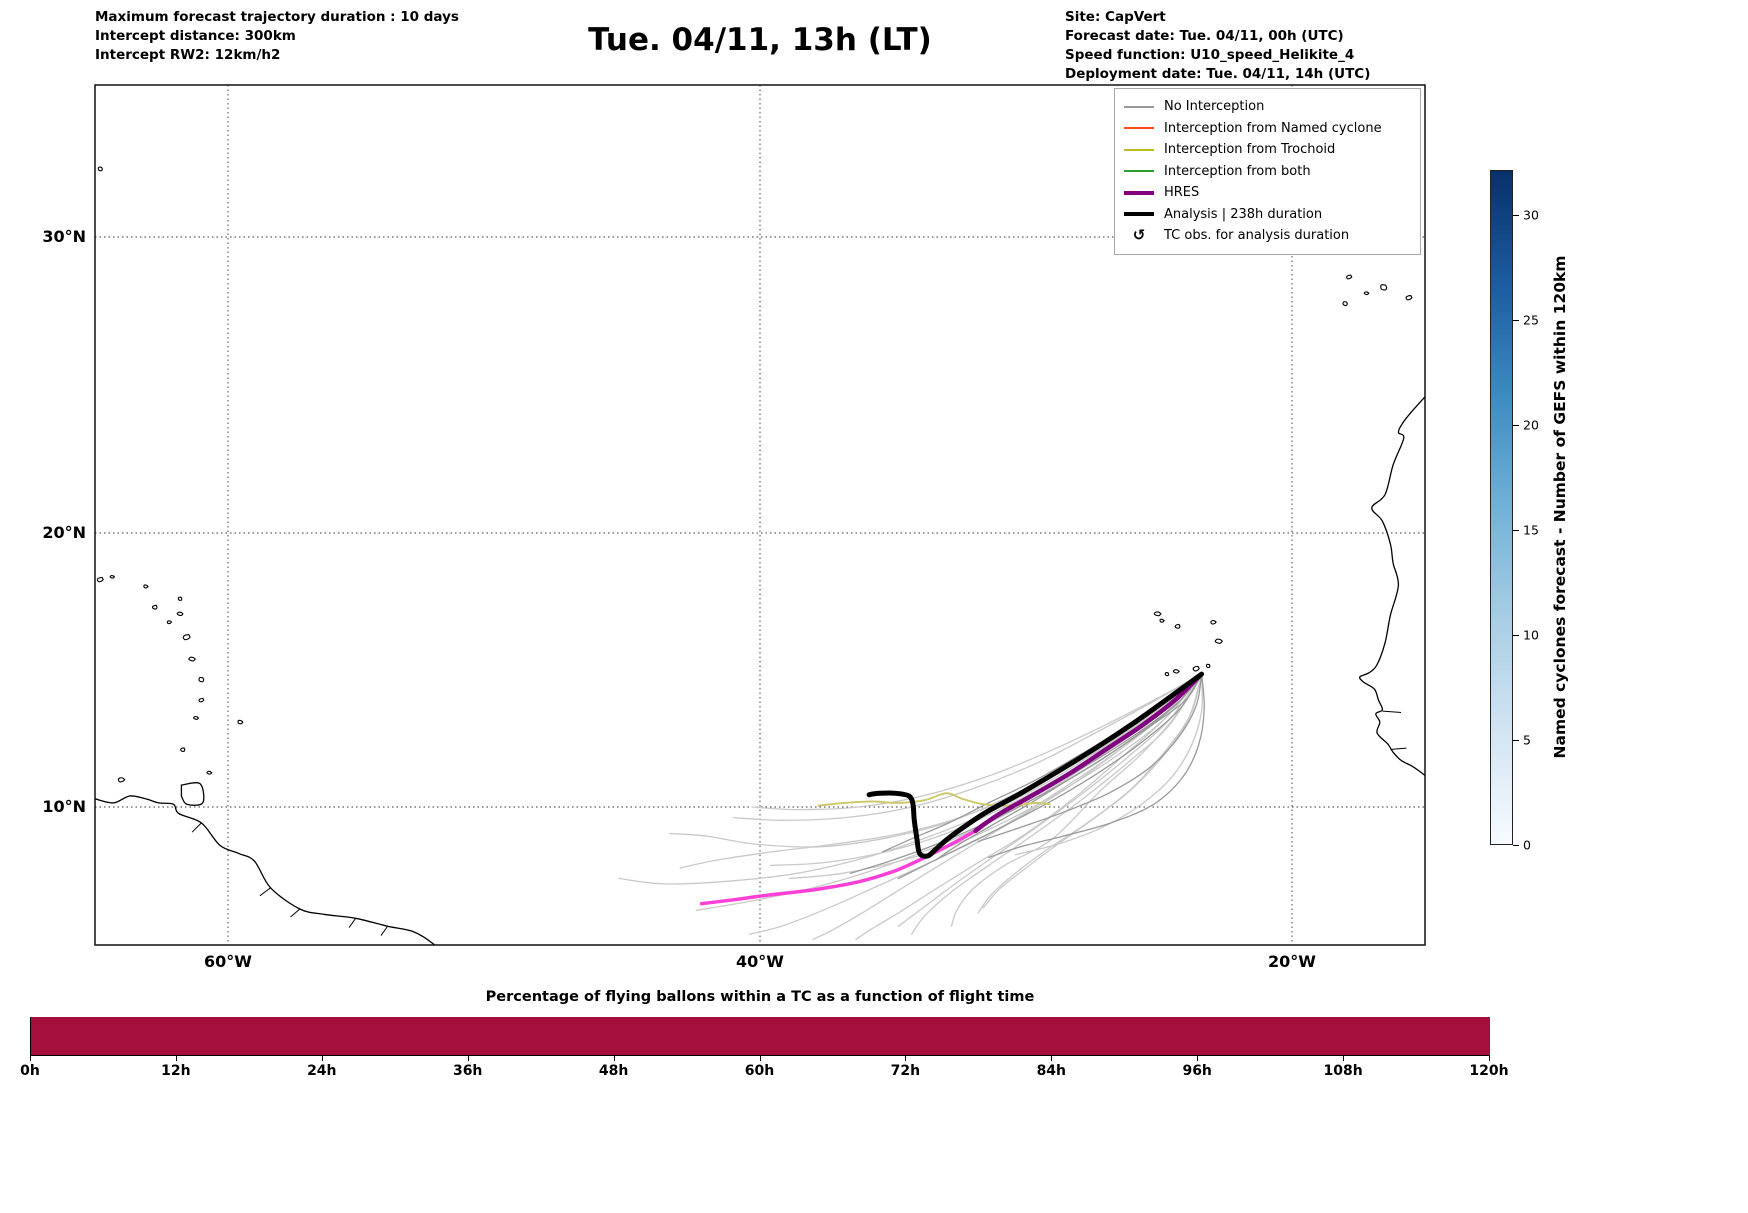  I want to click on colorbar-ticklabel-20: 20, so click(1531, 425).